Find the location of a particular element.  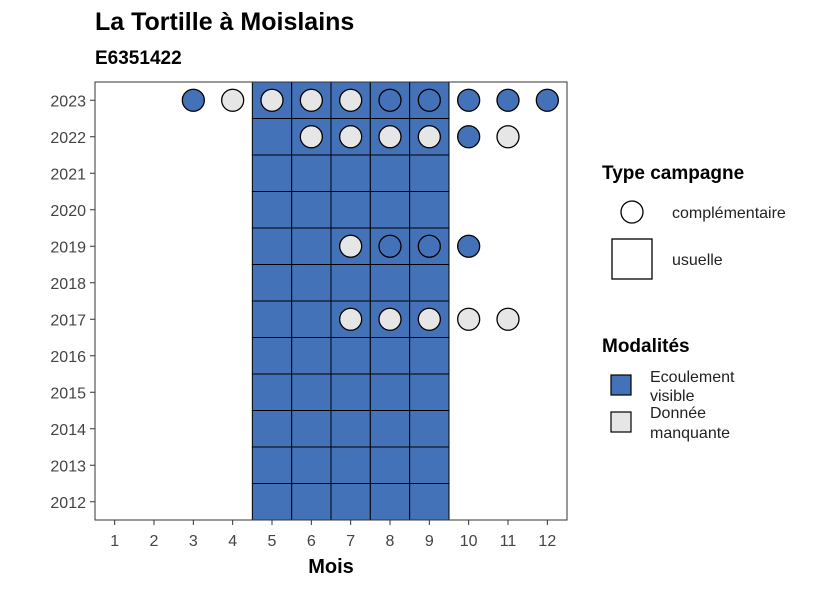

y-tick-label-2012: 2012 is located at coordinates (68, 503).